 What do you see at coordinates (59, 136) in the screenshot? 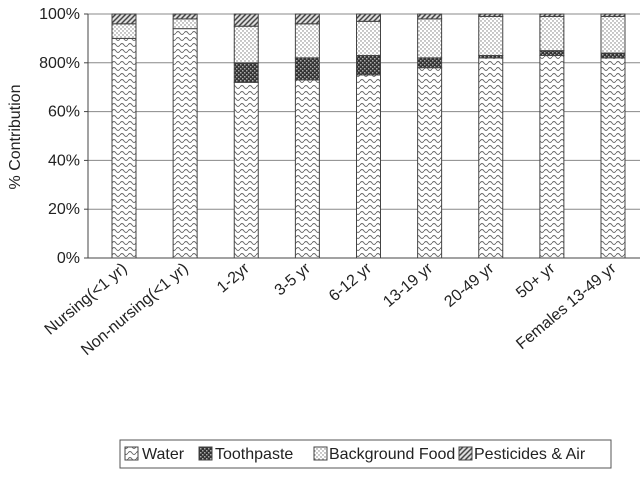
I see `y-tick-labels: 0% 20% 40% 60% 800% 100%` at bounding box center [59, 136].